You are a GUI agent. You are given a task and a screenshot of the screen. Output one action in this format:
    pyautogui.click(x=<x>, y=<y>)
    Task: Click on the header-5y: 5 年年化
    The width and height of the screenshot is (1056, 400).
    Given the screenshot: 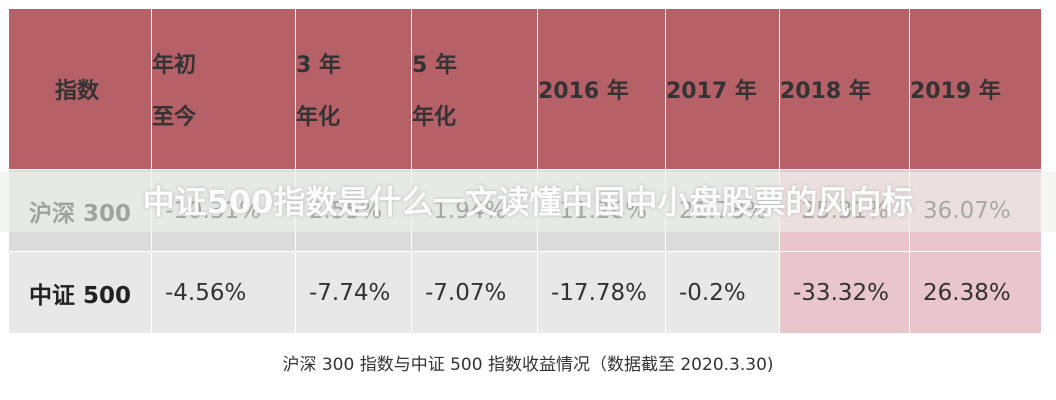 What is the action you would take?
    pyautogui.click(x=474, y=89)
    